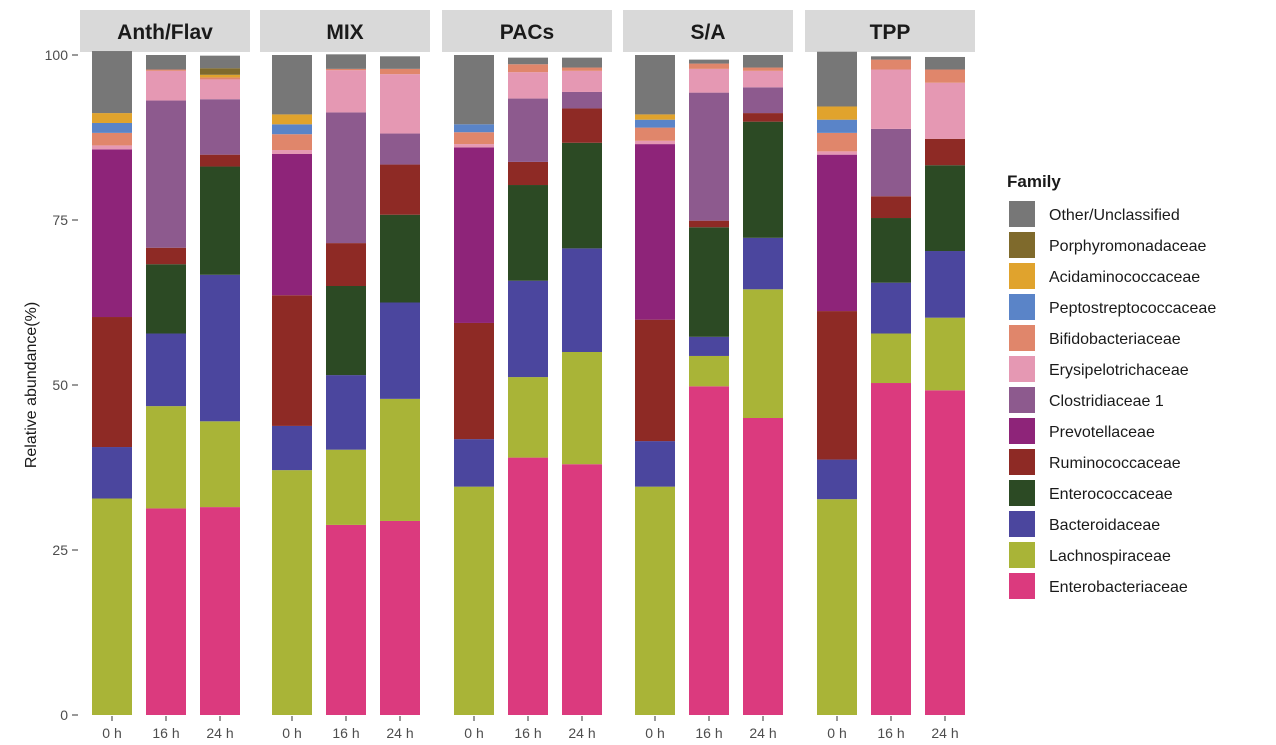  I want to click on legend-item: Acidaminococcaceae, so click(1104, 276).